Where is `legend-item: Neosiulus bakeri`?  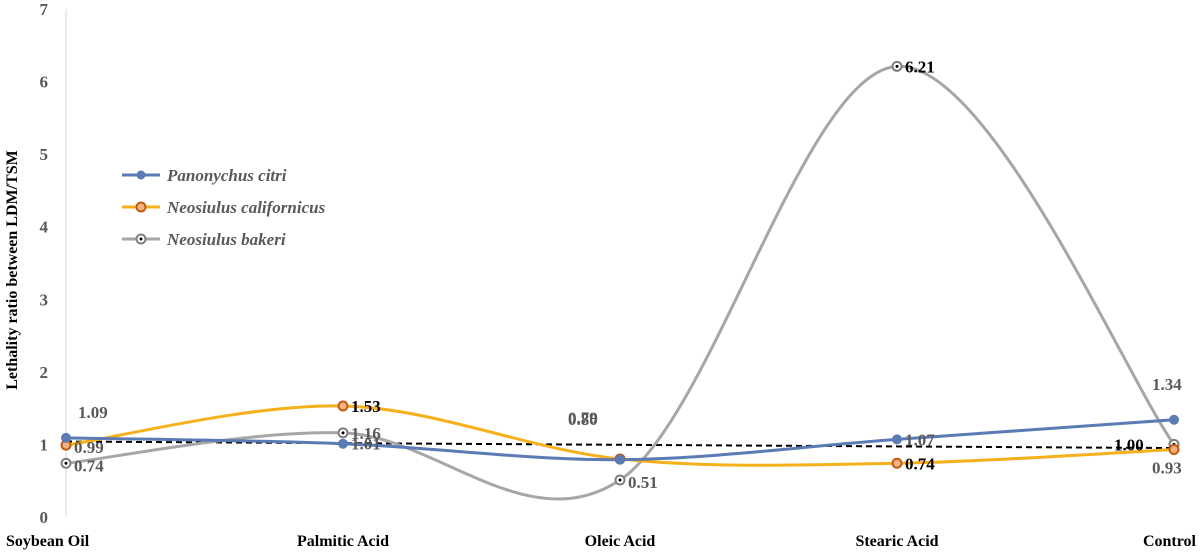
legend-item: Neosiulus bakeri is located at coordinates (204, 239).